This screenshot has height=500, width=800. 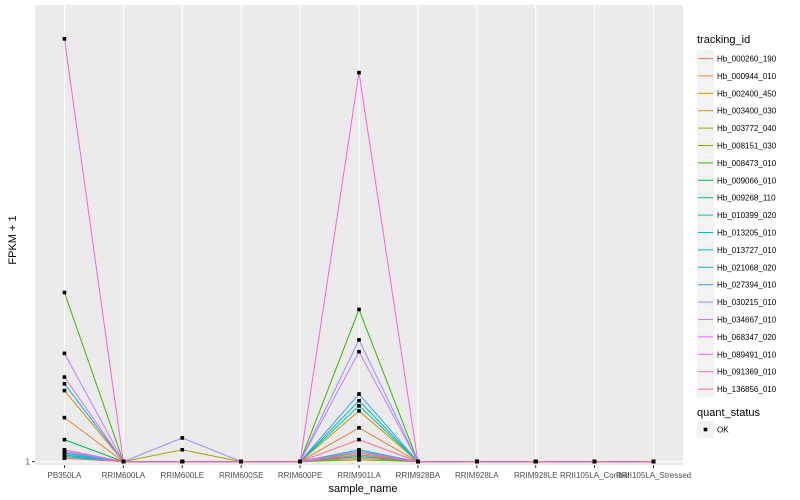 I want to click on legend-label: Hb_091369_010, so click(x=747, y=372).